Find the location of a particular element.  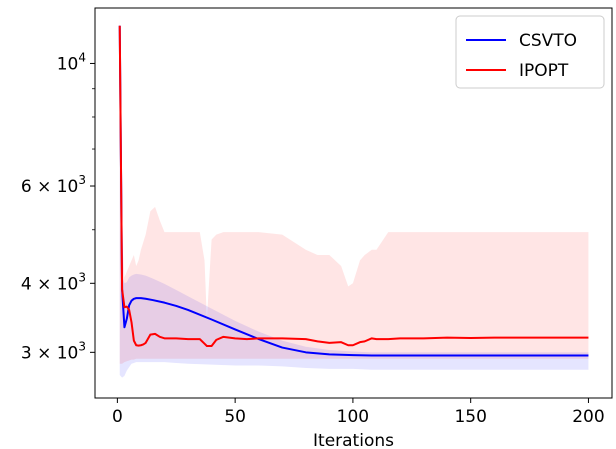

y-axis: 104 6 × 103 4 × 103 3 × 103 is located at coordinates (58, 206).